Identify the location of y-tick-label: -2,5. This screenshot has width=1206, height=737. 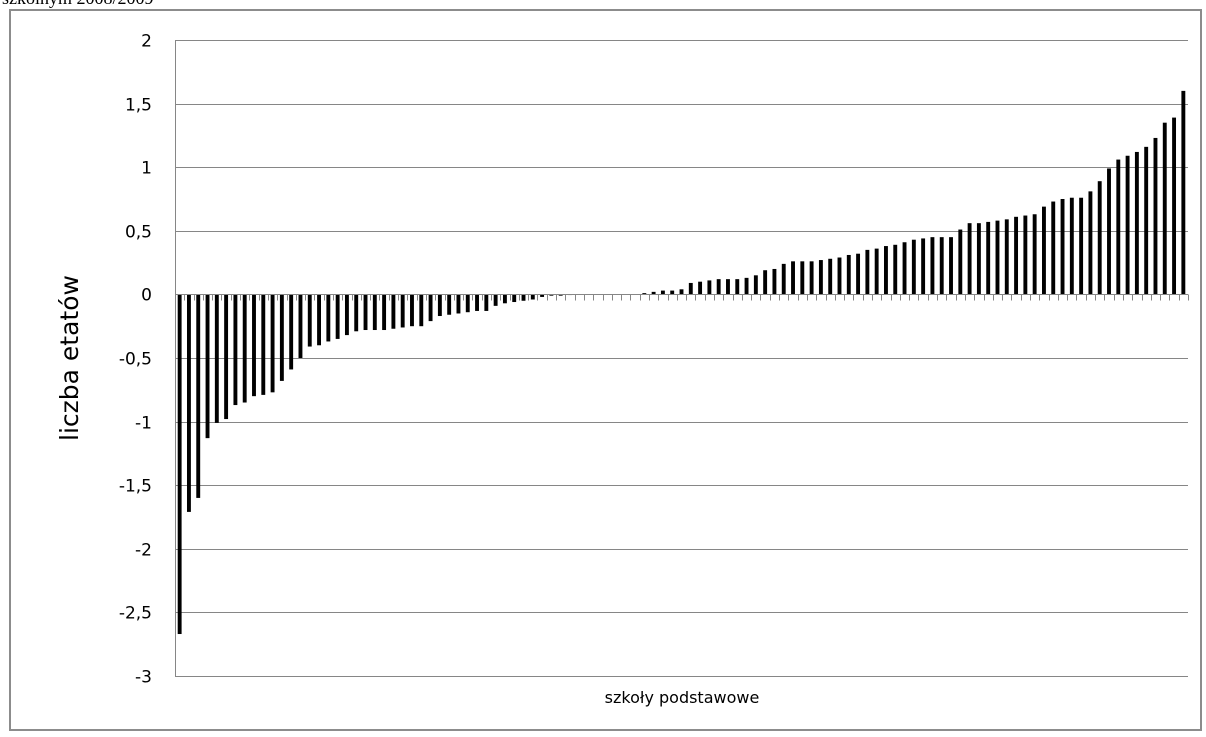
(135, 614).